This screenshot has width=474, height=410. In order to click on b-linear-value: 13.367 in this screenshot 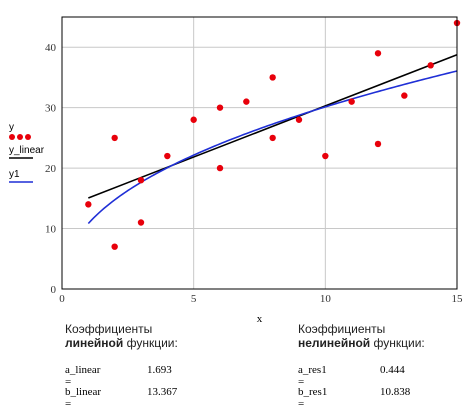, I will do `click(162, 392)`.